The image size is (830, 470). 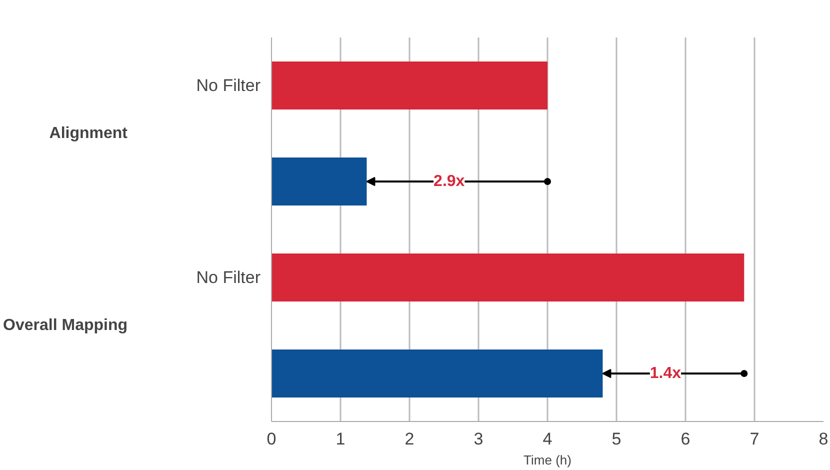 I want to click on x-tick-label: 8, so click(x=823, y=439).